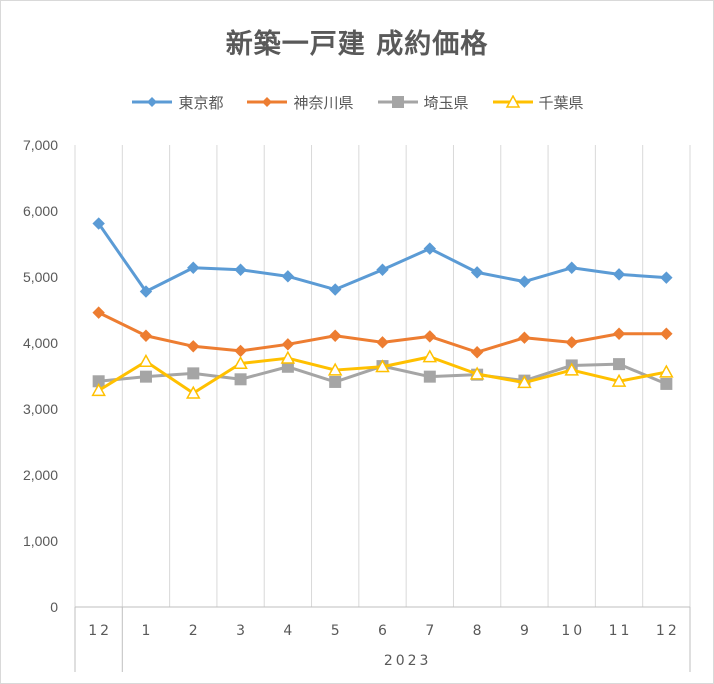 This screenshot has width=714, height=684. I want to click on legend-label: 神奈川県, so click(323, 102).